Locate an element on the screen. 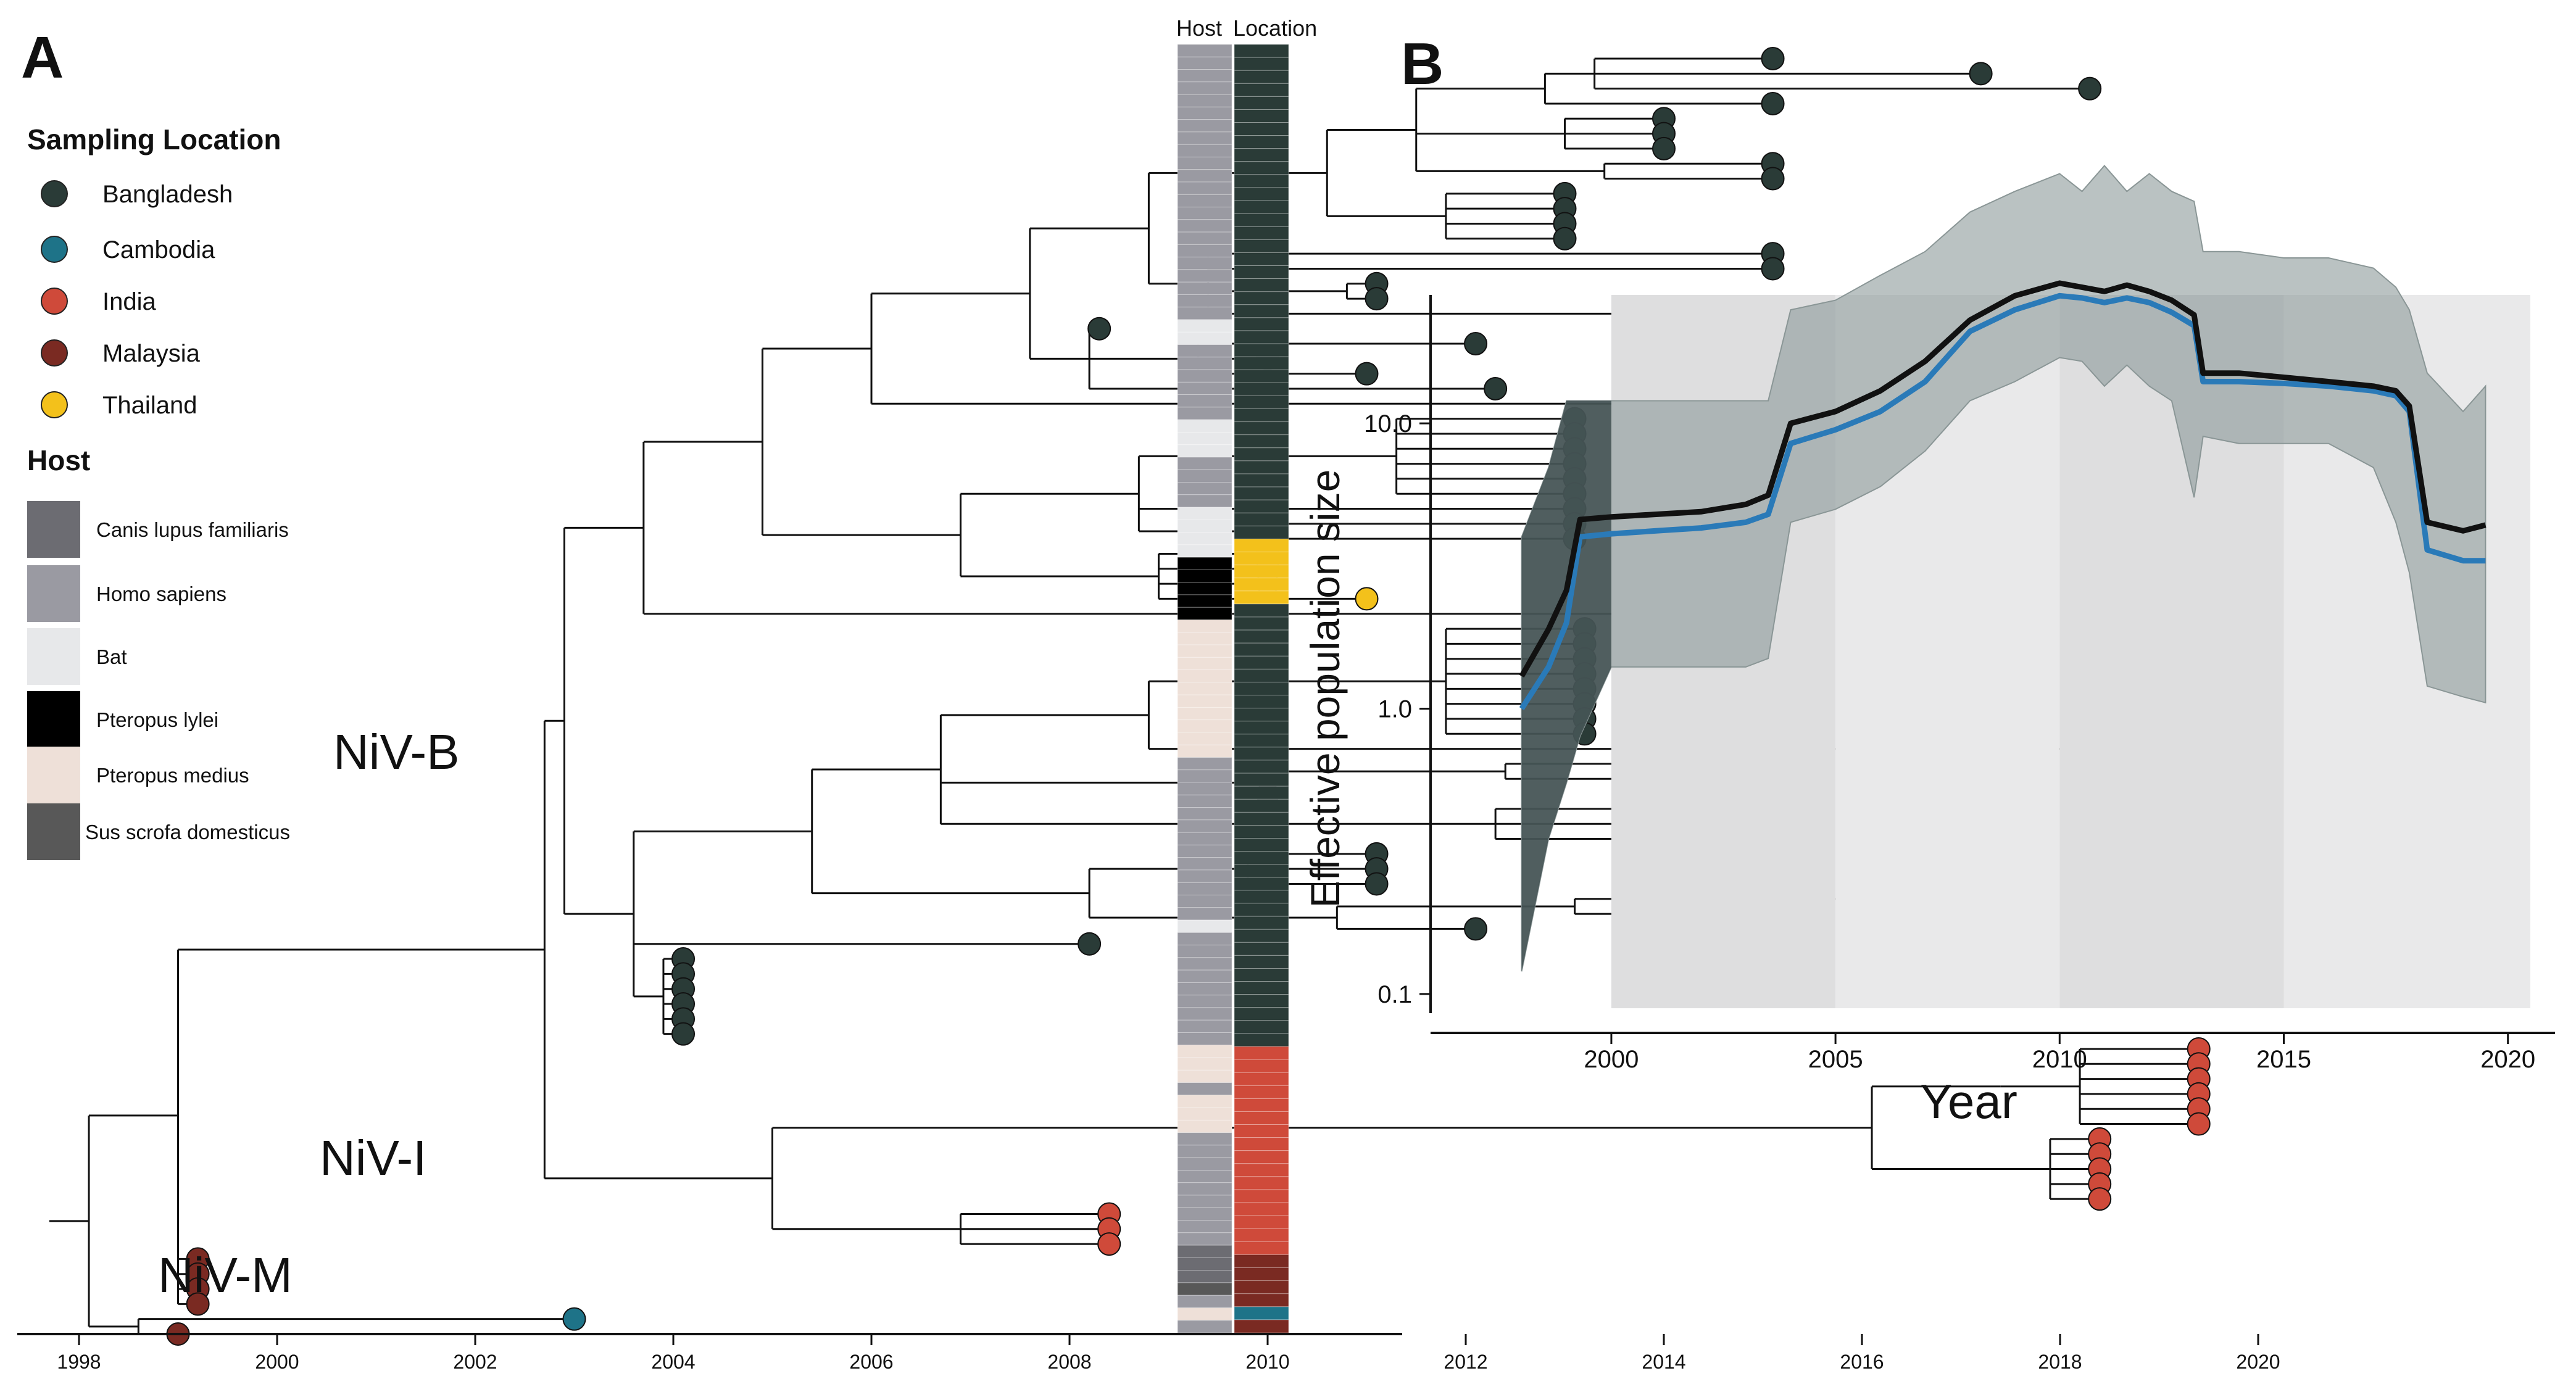 The image size is (2576, 1376). legend-host-label-bat: Bat is located at coordinates (112, 657).